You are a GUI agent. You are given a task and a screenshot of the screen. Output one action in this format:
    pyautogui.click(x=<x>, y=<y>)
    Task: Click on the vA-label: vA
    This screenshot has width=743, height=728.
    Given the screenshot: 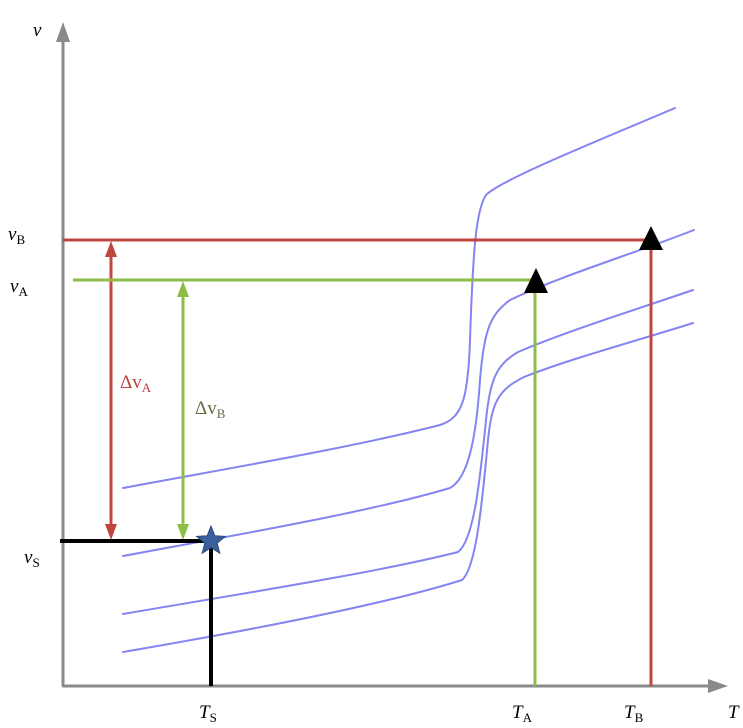 What is the action you would take?
    pyautogui.click(x=19, y=287)
    